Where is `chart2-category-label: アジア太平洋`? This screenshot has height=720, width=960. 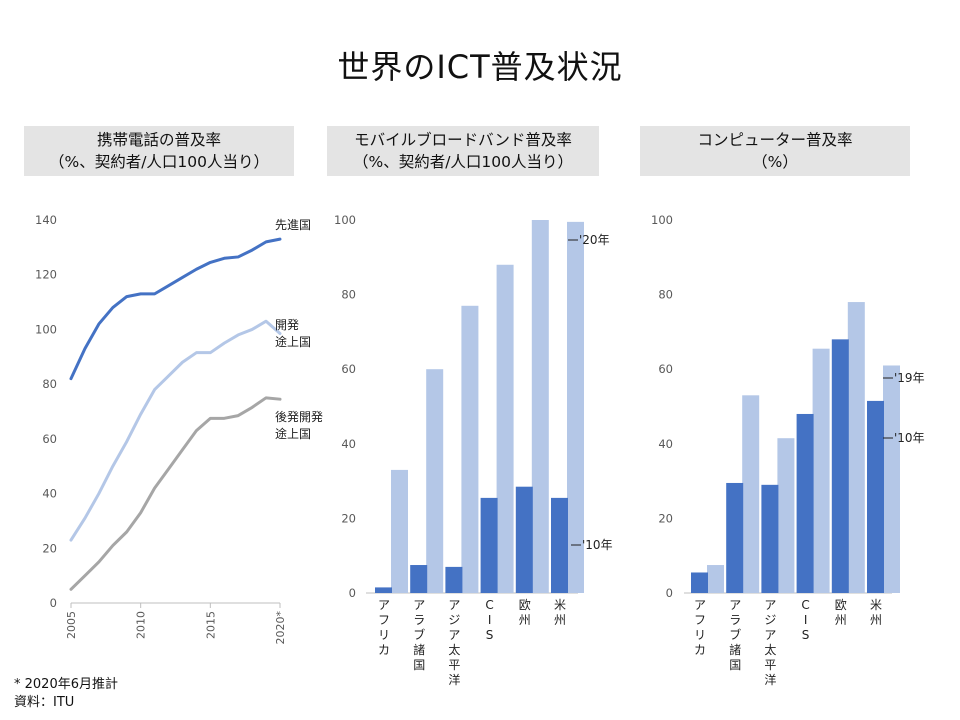 chart2-category-label: アジア太平洋 is located at coordinates (454, 642).